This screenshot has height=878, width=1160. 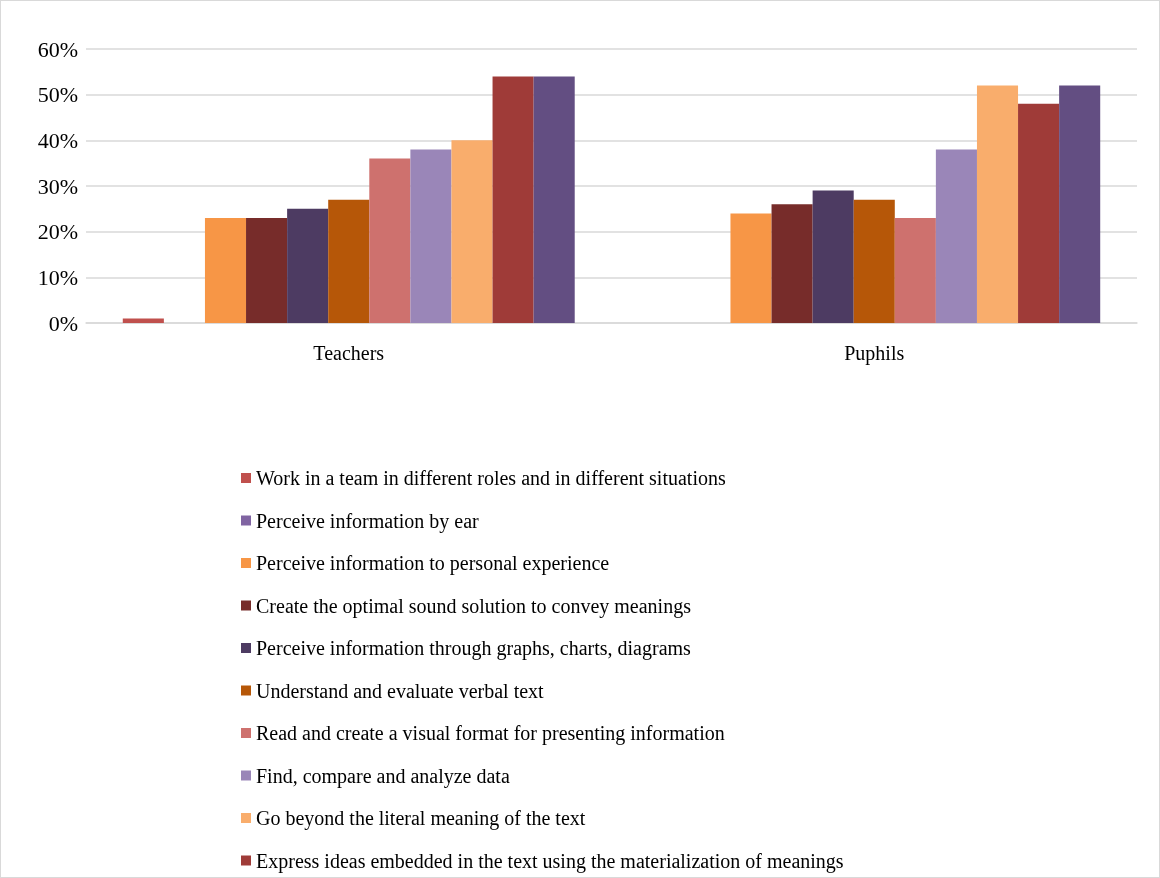 I want to click on y-tick-label: 50%, so click(x=57, y=95).